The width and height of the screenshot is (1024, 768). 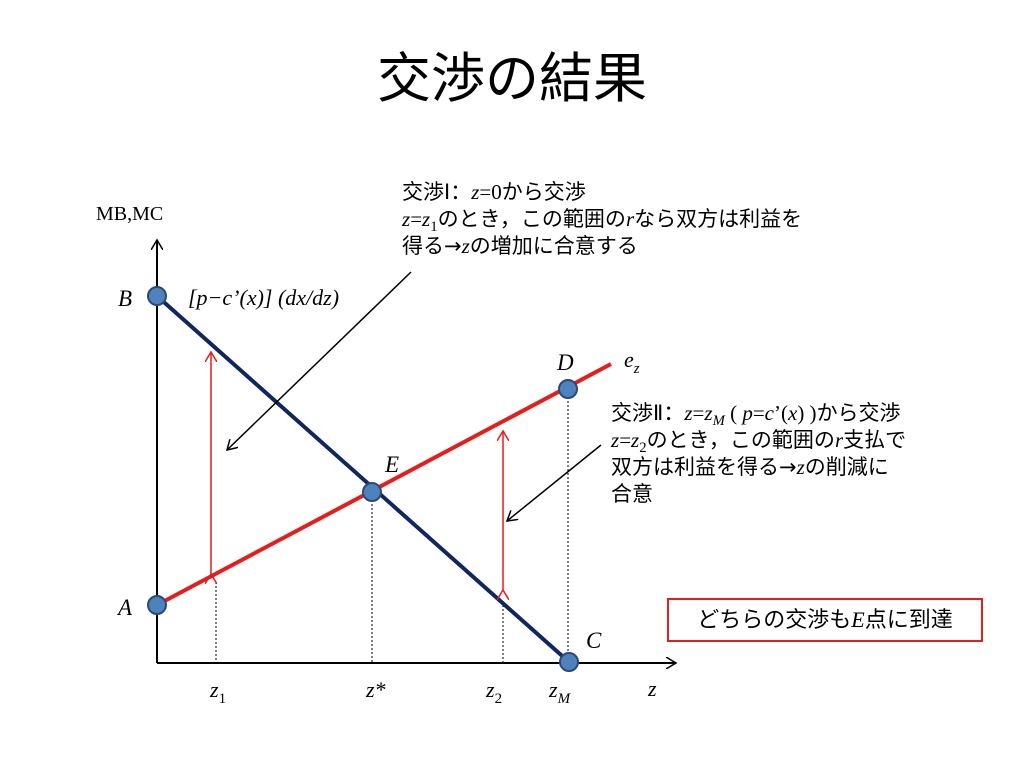 I want to click on label-b: B, so click(x=125, y=298).